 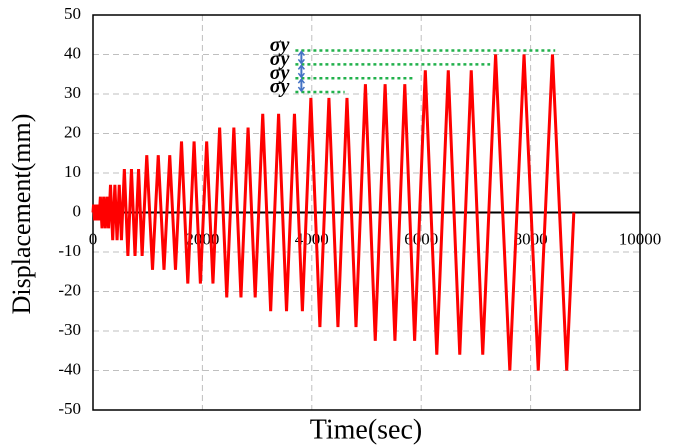 I want to click on y-tick-label: -50, so click(x=69, y=408).